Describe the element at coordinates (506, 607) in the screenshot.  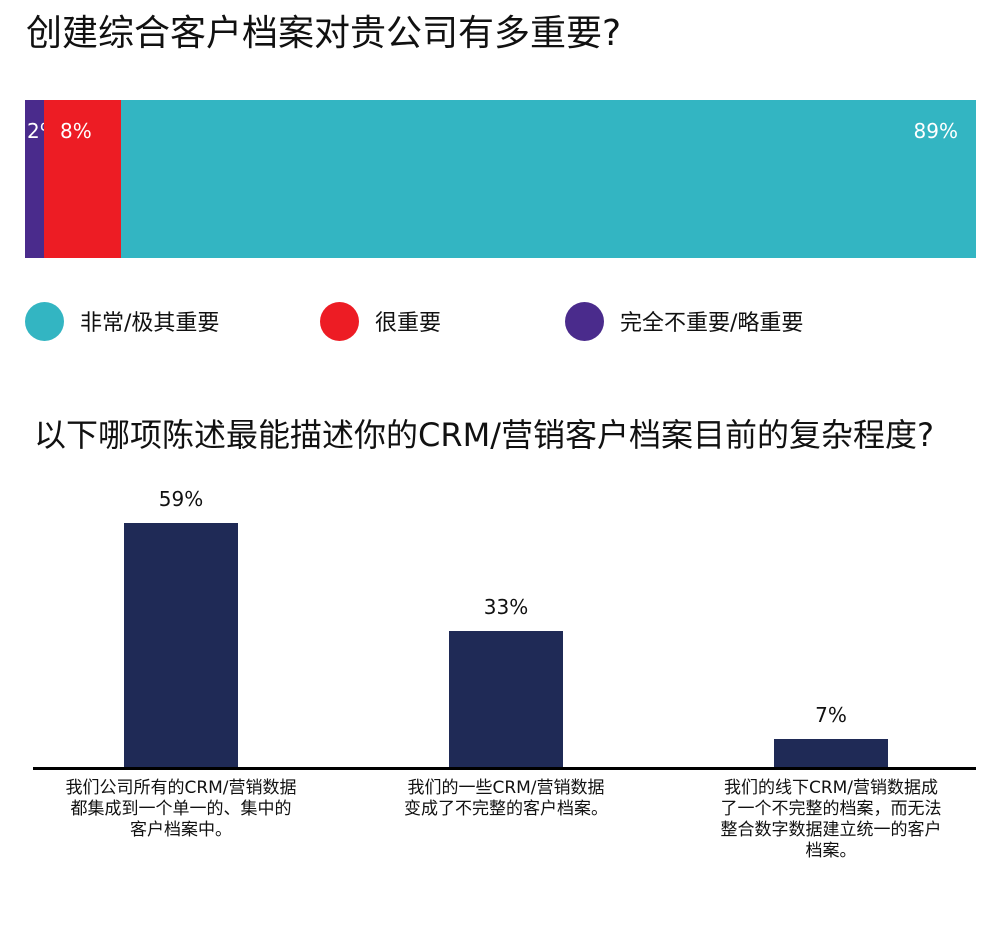
I see `bar-value-label-2: 33%` at that location.